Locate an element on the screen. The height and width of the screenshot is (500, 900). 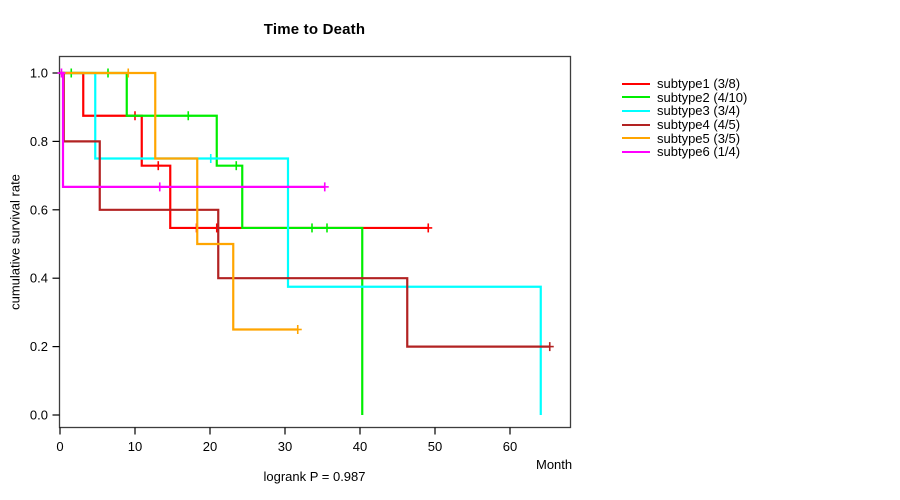
x-axis-tick-label: 60 is located at coordinates (510, 446).